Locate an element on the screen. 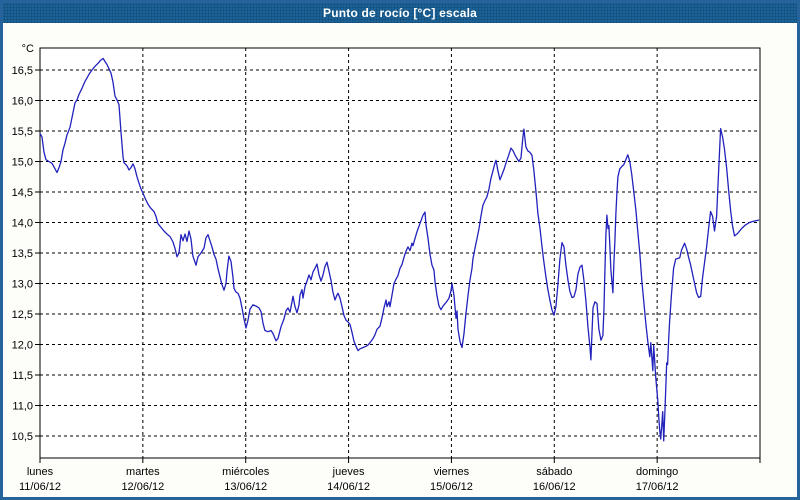 The height and width of the screenshot is (500, 800). y-tick-label: 15,0 is located at coordinates (22, 163).